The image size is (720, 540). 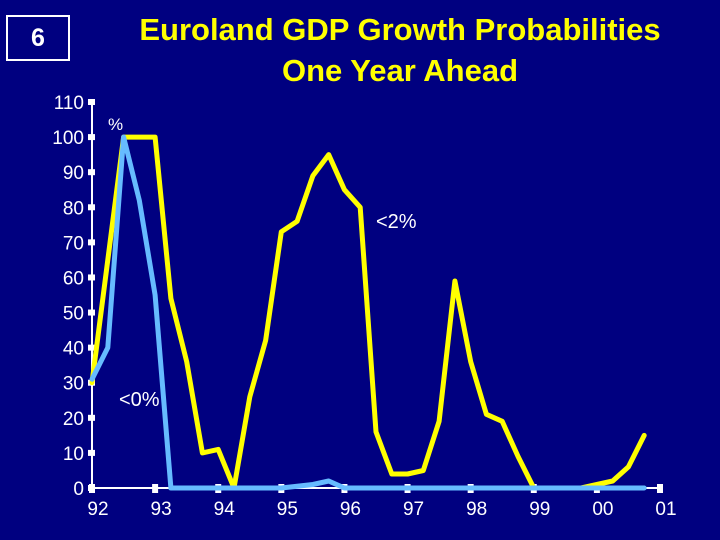 I want to click on x-tick-label: 94, so click(x=225, y=509).